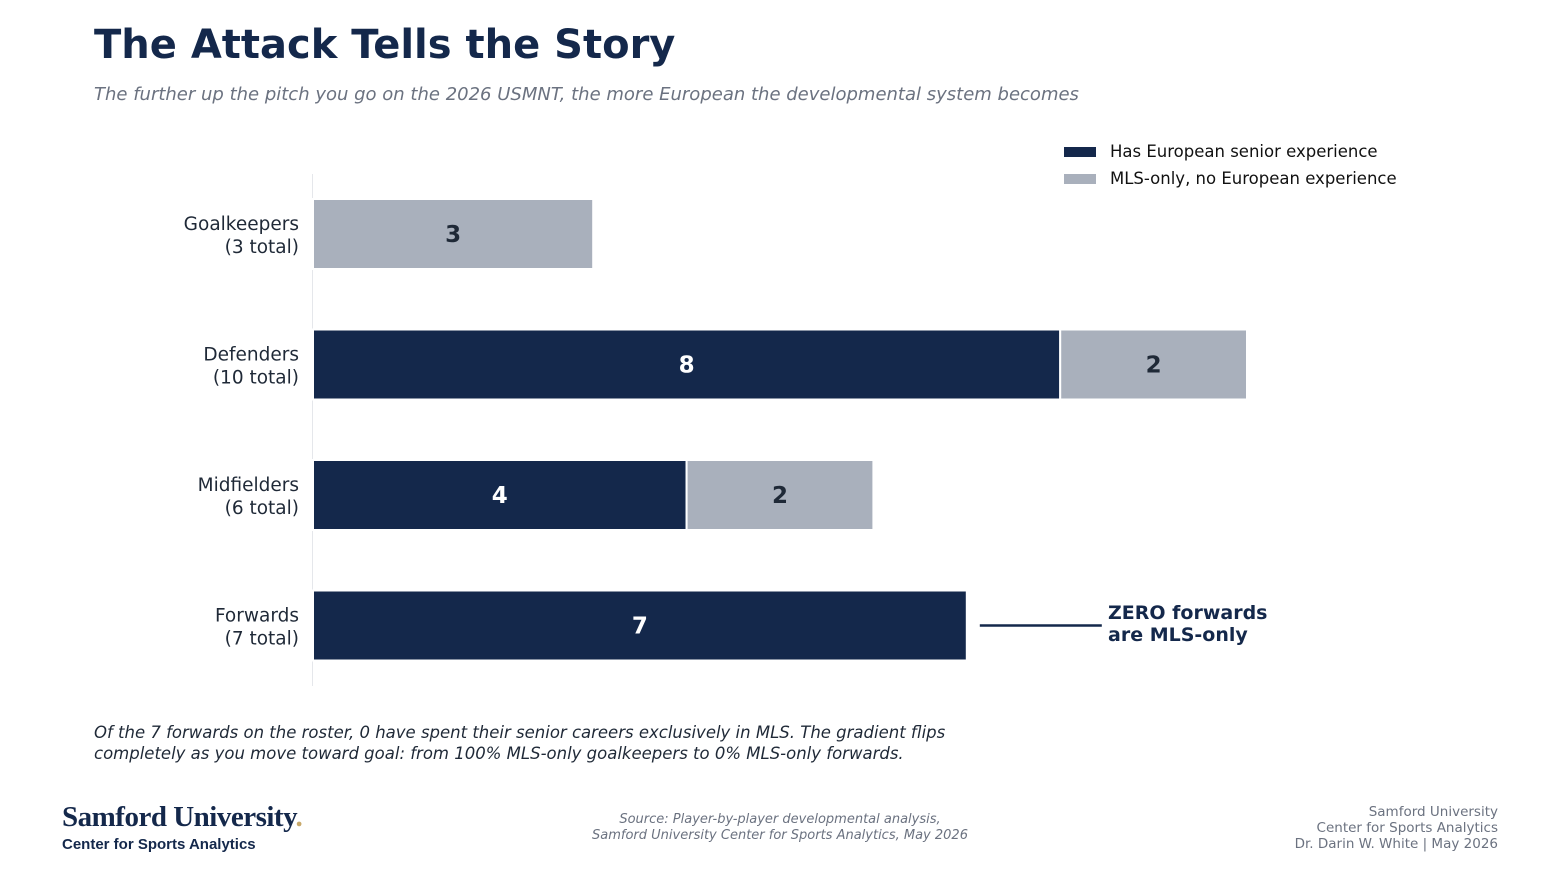 This screenshot has width=1560, height=877. I want to click on legend-swatch-european, so click(1080, 151).